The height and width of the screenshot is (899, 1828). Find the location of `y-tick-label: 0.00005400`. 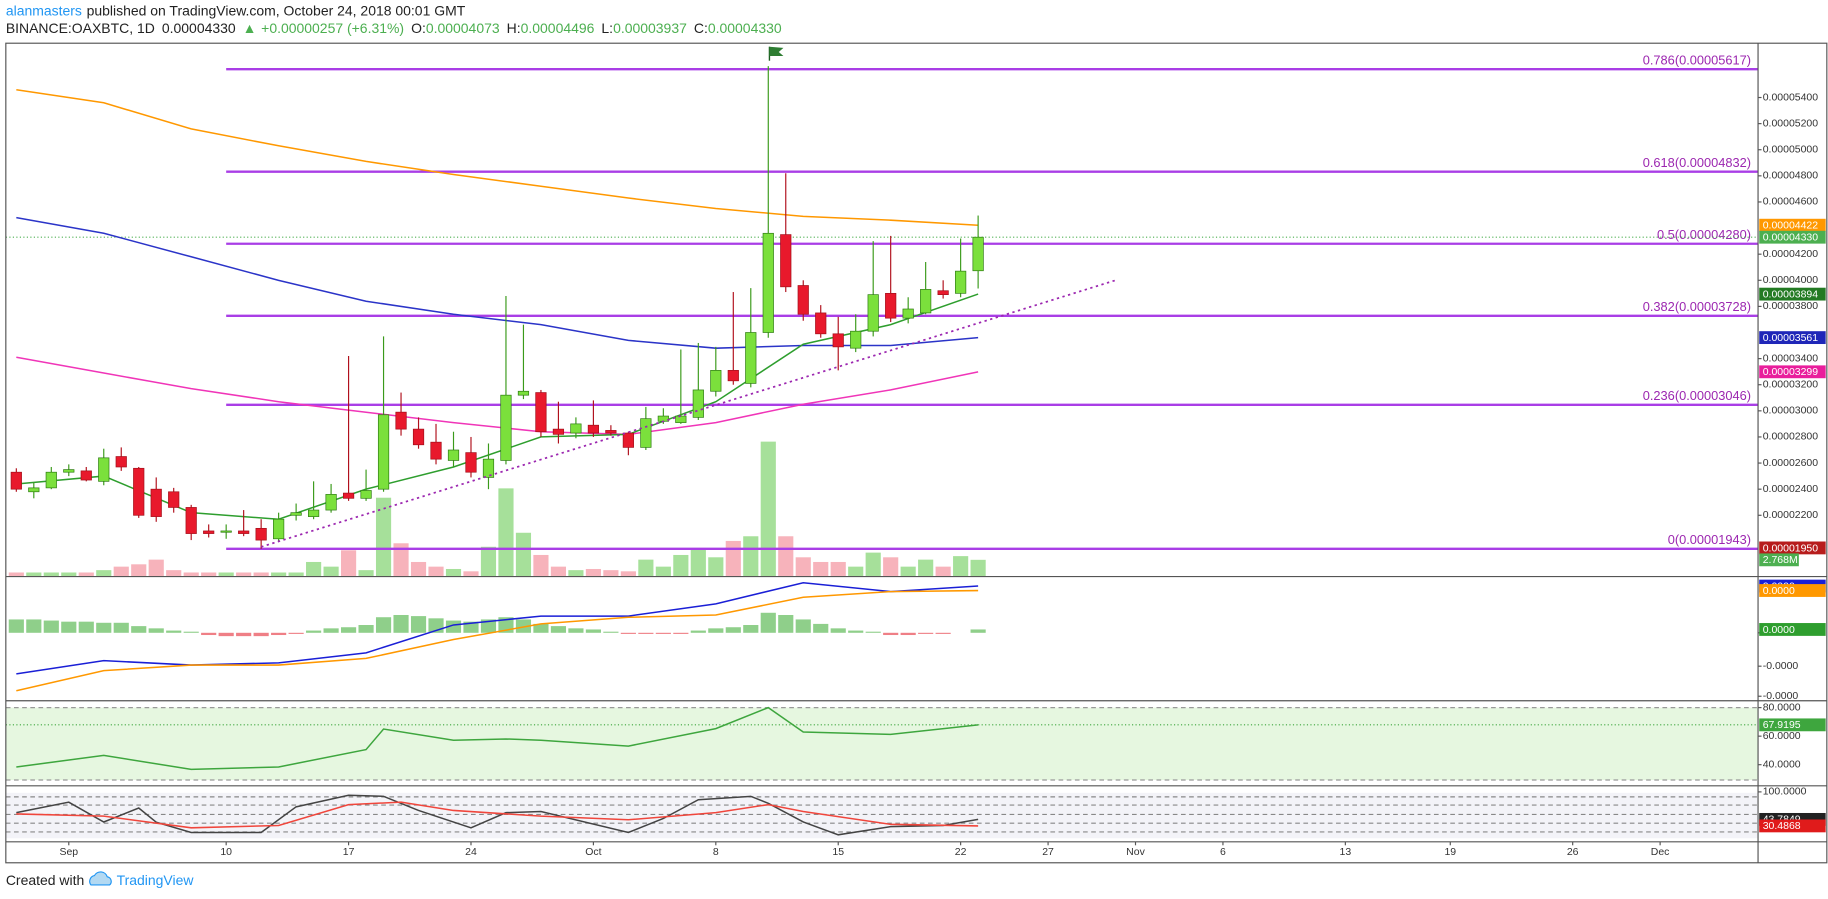

y-tick-label: 0.00005400 is located at coordinates (1791, 97).